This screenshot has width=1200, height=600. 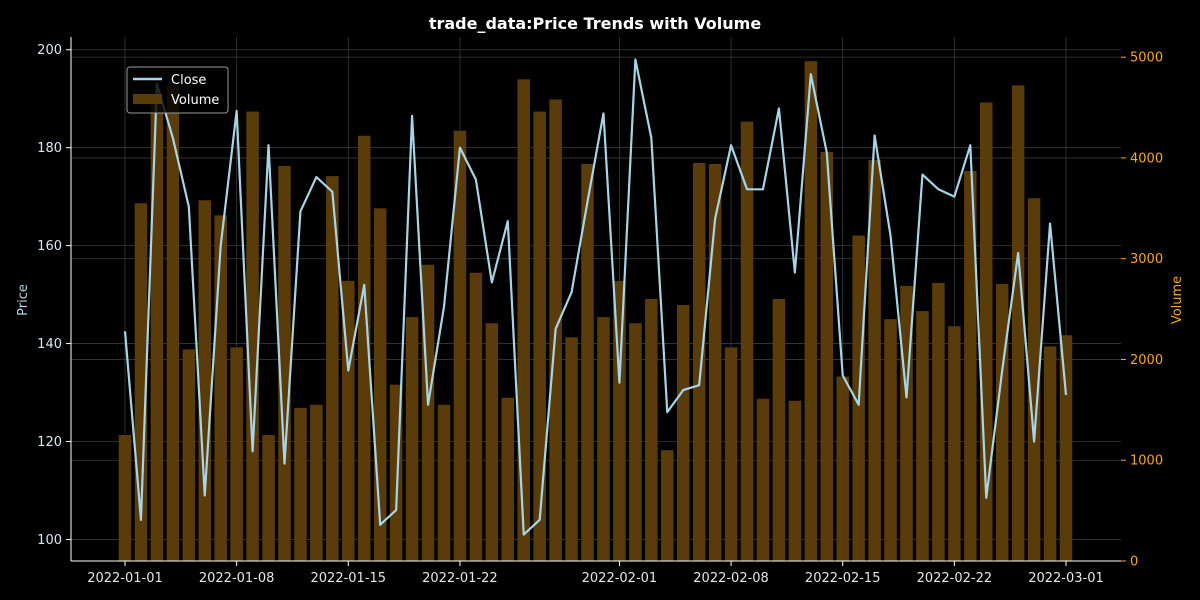 What do you see at coordinates (460, 578) in the screenshot?
I see `tick-label-x: 2022-01-22` at bounding box center [460, 578].